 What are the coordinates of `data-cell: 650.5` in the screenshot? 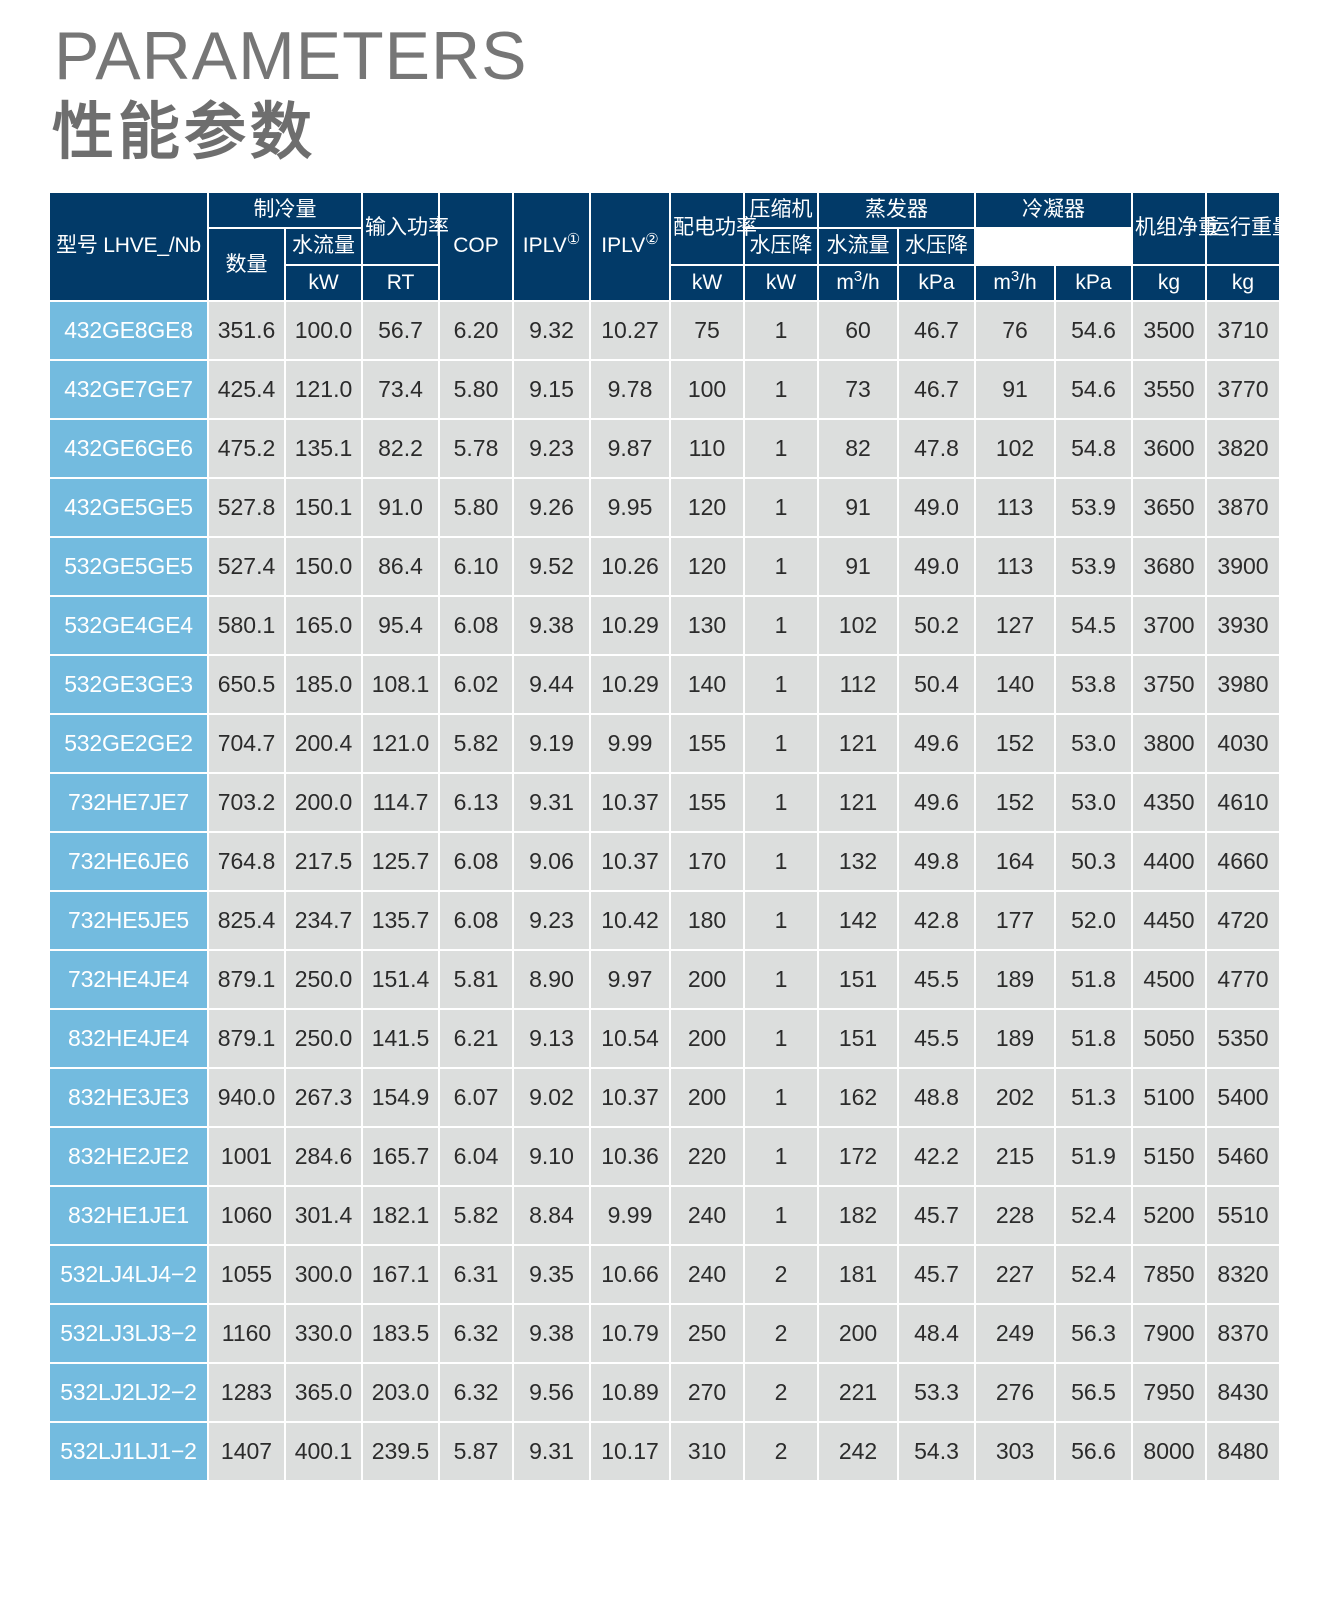 It's located at (246, 684).